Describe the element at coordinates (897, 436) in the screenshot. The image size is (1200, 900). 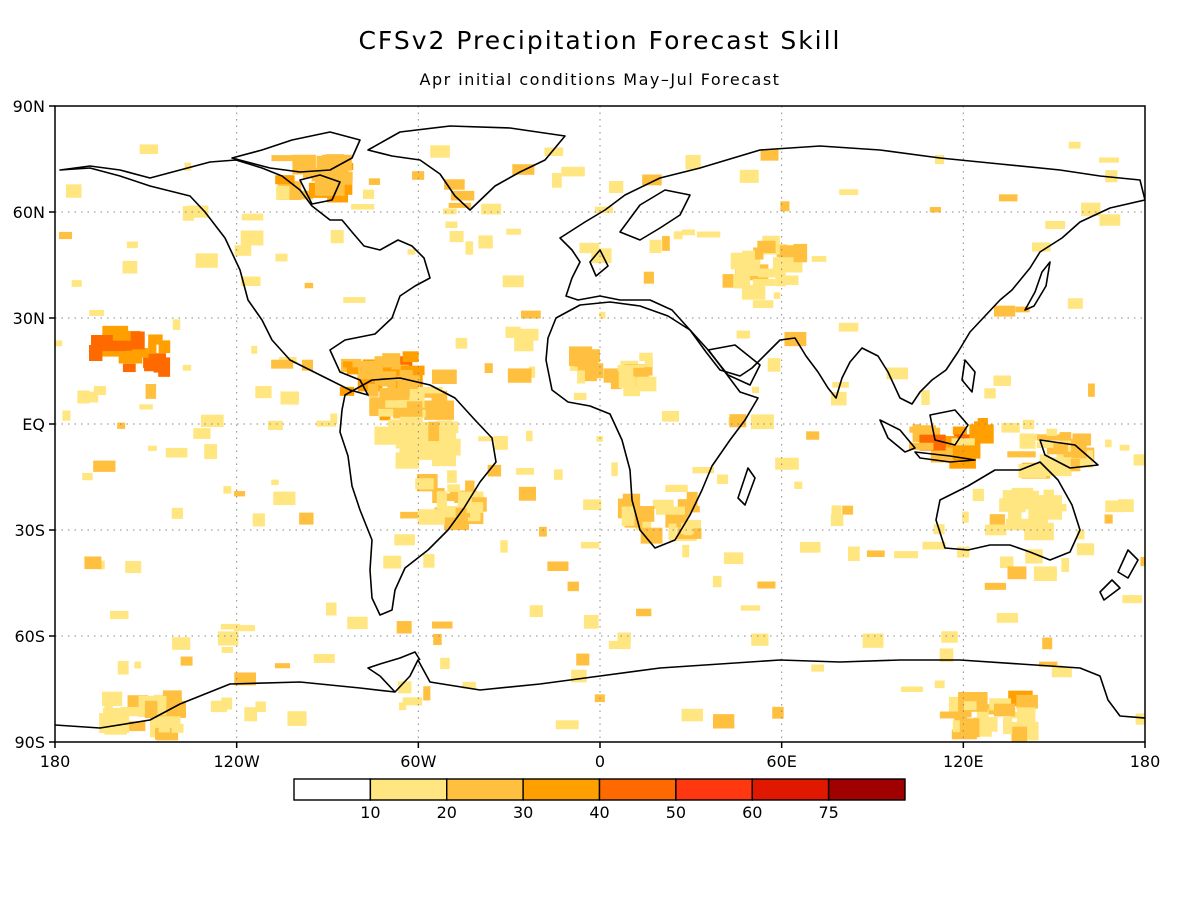
I see `coast-sumatra` at that location.